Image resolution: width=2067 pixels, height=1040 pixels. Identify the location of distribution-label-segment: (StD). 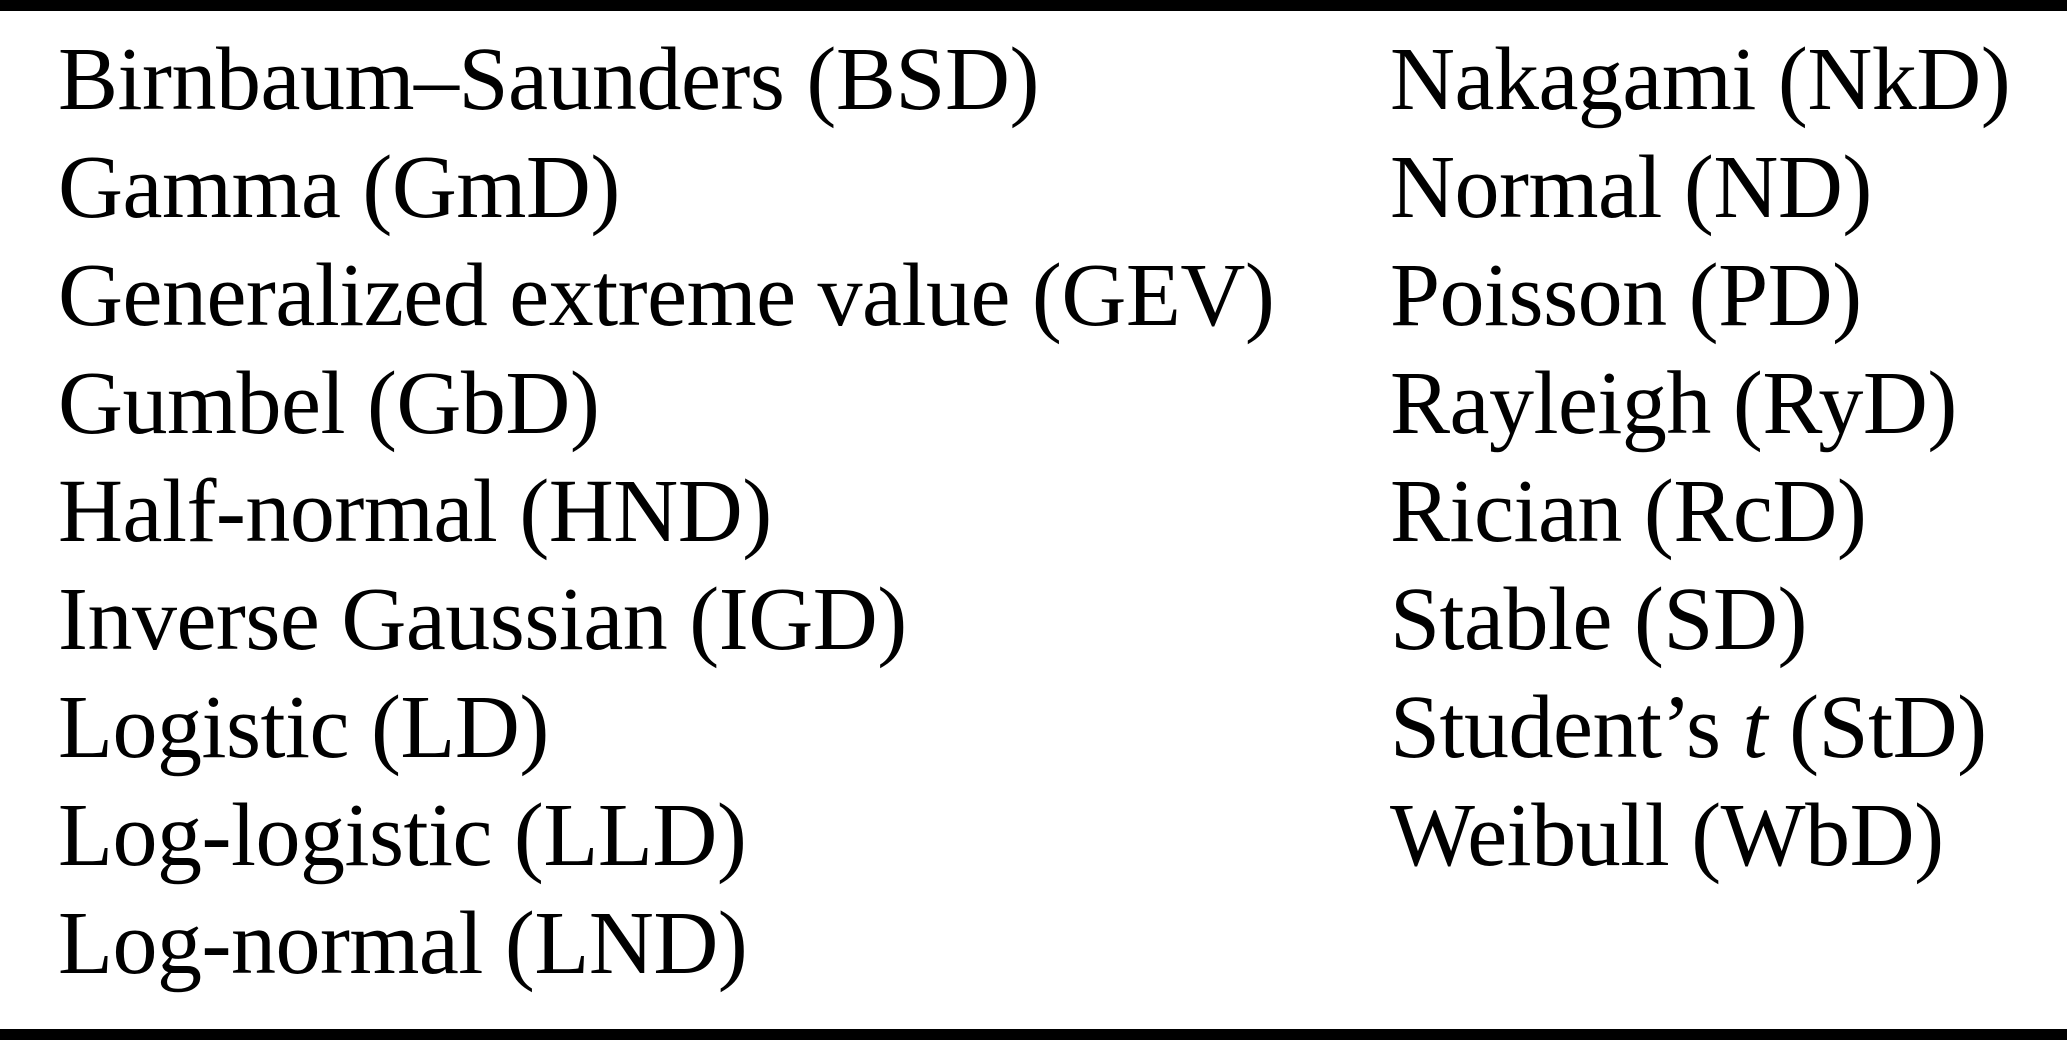
(1877, 727).